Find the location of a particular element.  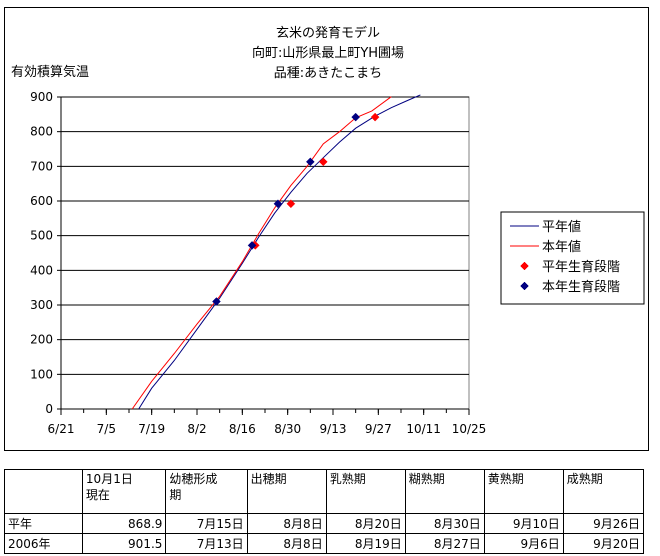

x-tick-label: 8/16 is located at coordinates (242, 429).